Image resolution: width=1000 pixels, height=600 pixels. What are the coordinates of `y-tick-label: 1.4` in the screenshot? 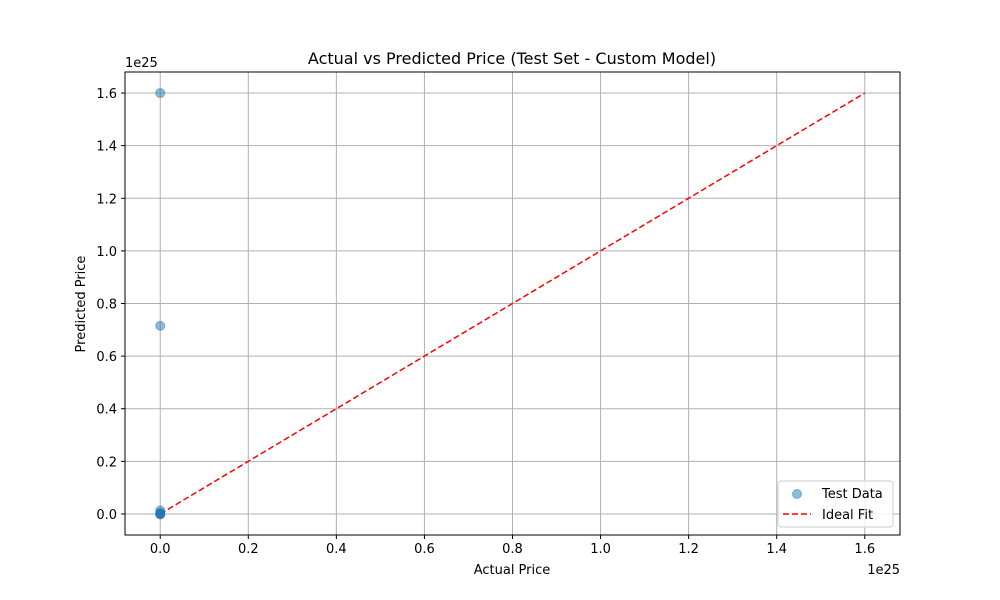 It's located at (106, 147).